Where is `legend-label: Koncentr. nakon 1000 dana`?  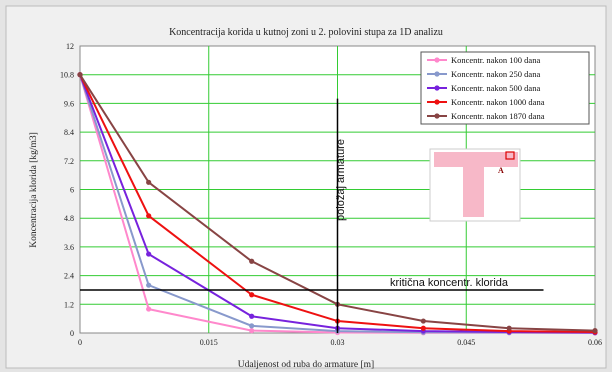
legend-label: Koncentr. nakon 1000 dana is located at coordinates (498, 102).